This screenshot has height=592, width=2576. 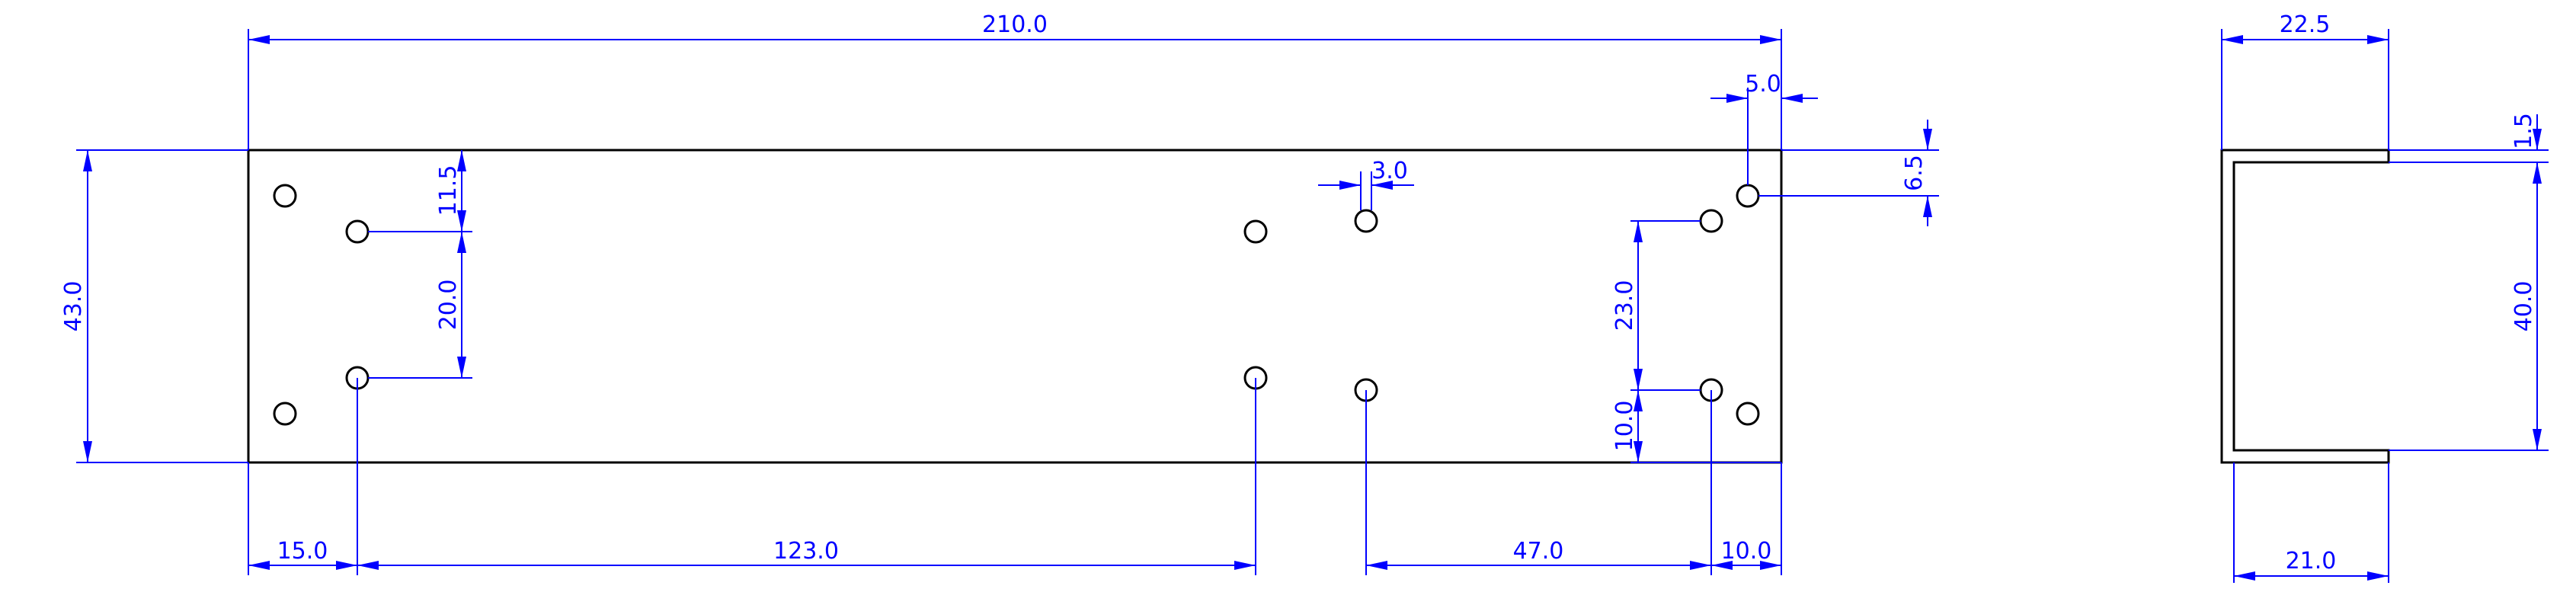 What do you see at coordinates (357, 231) in the screenshot?
I see `hole-left-upper` at bounding box center [357, 231].